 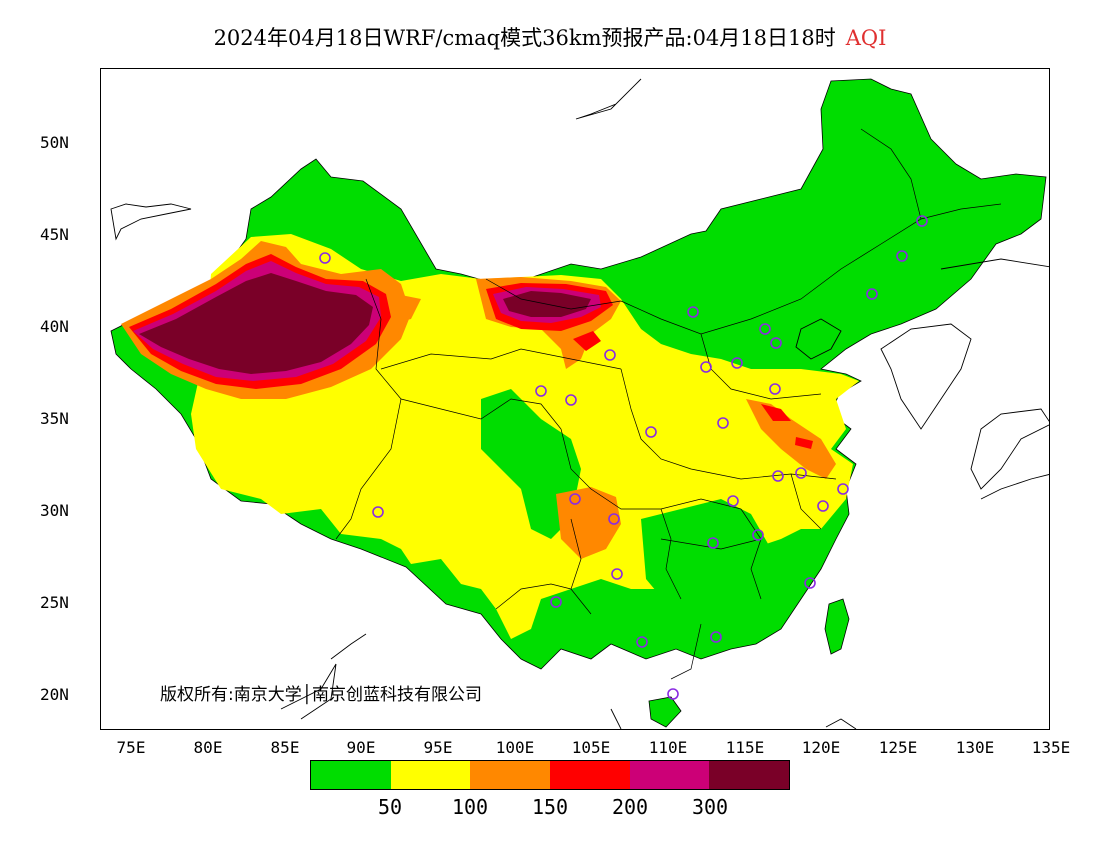 What do you see at coordinates (821, 747) in the screenshot?
I see `lon-label-120e: 120E` at bounding box center [821, 747].